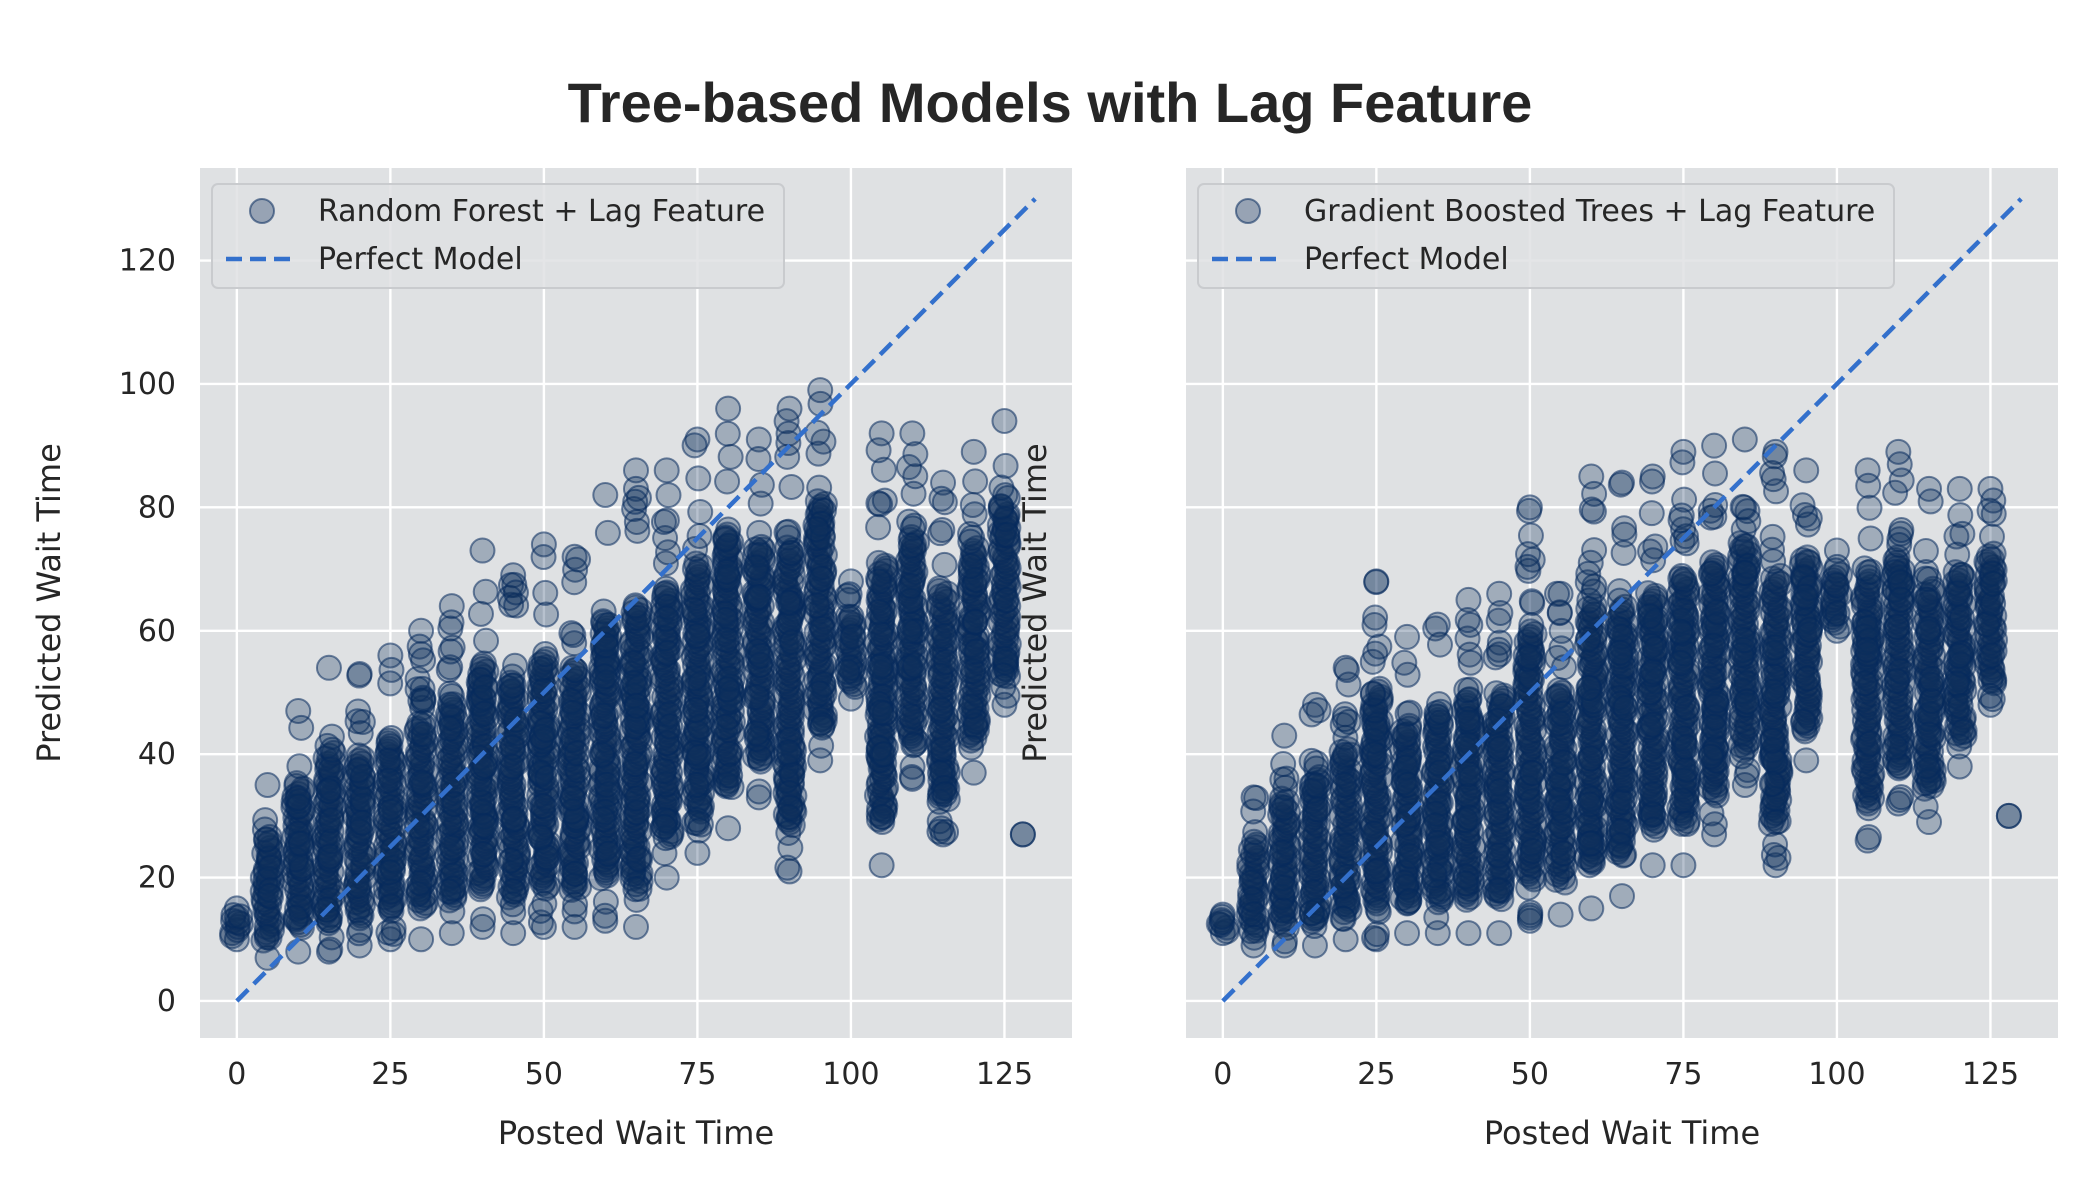  Describe the element at coordinates (1990, 1074) in the screenshot. I see `x-tick-label: 125` at that location.